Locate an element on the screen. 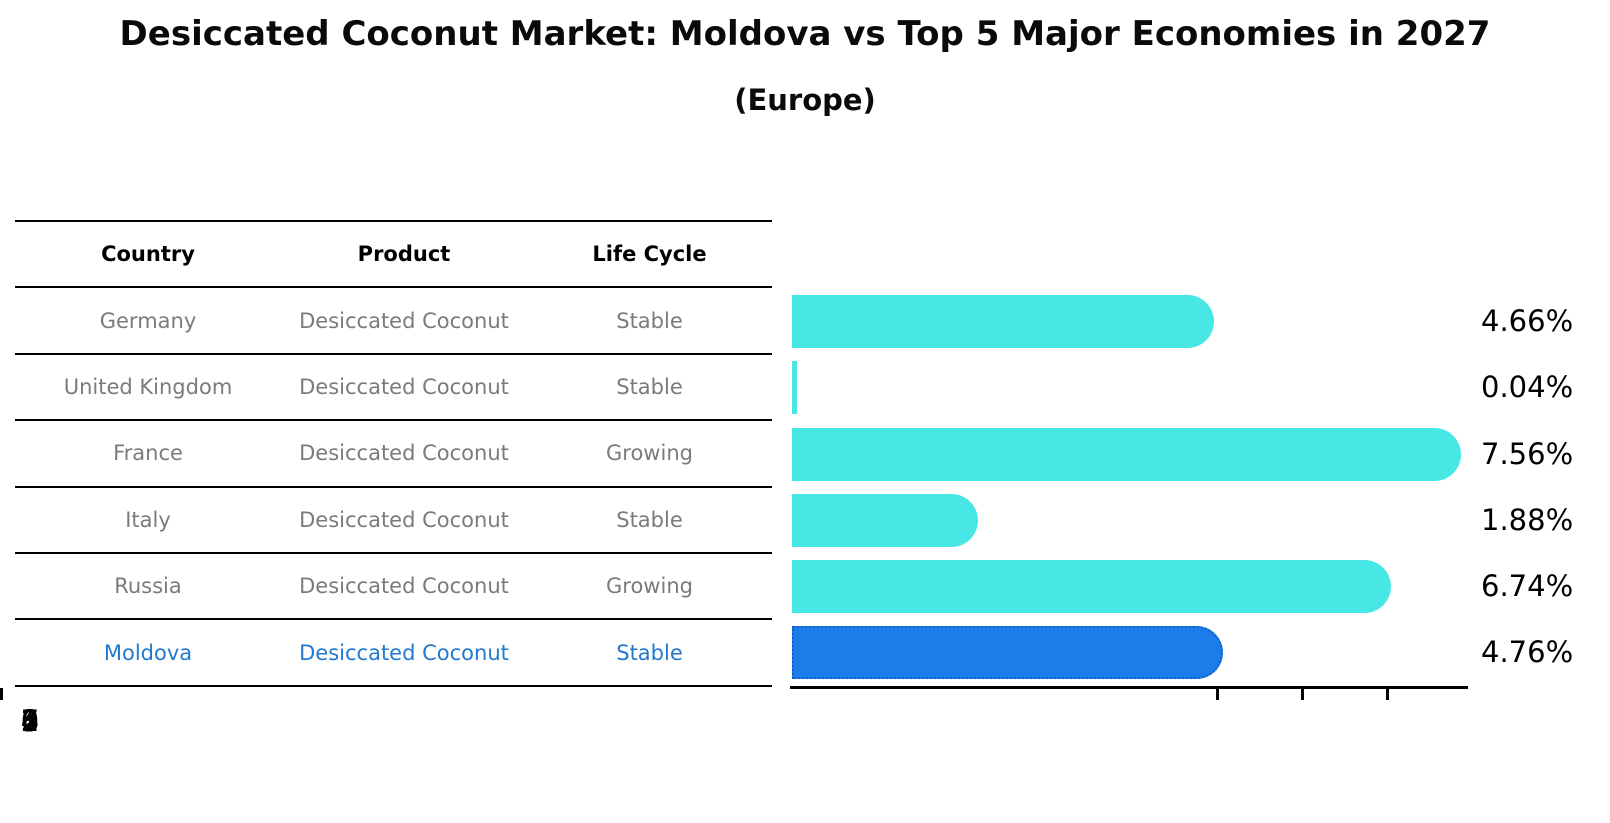  x-axis-tick-label: 5 is located at coordinates (30, 721).